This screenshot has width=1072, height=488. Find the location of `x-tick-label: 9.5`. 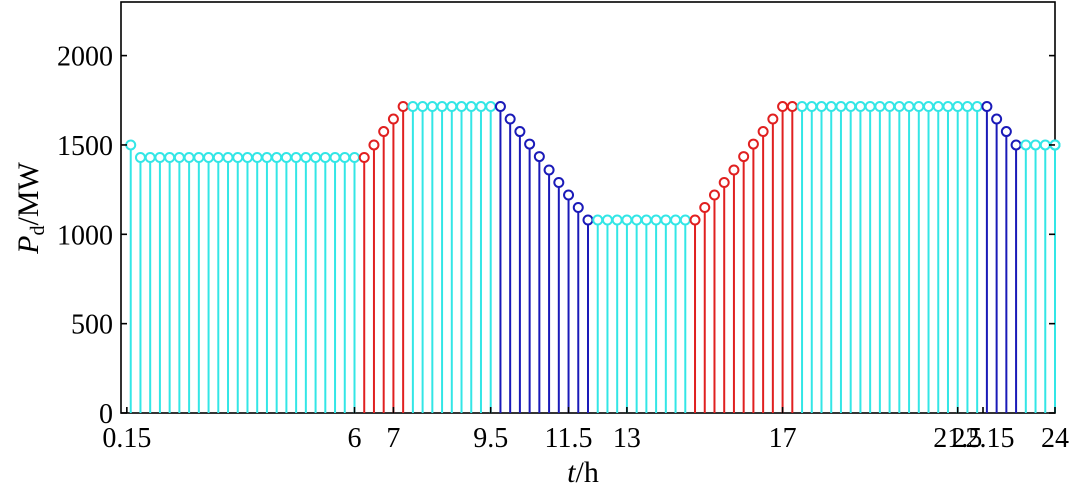

x-tick-label: 9.5 is located at coordinates (490, 438).